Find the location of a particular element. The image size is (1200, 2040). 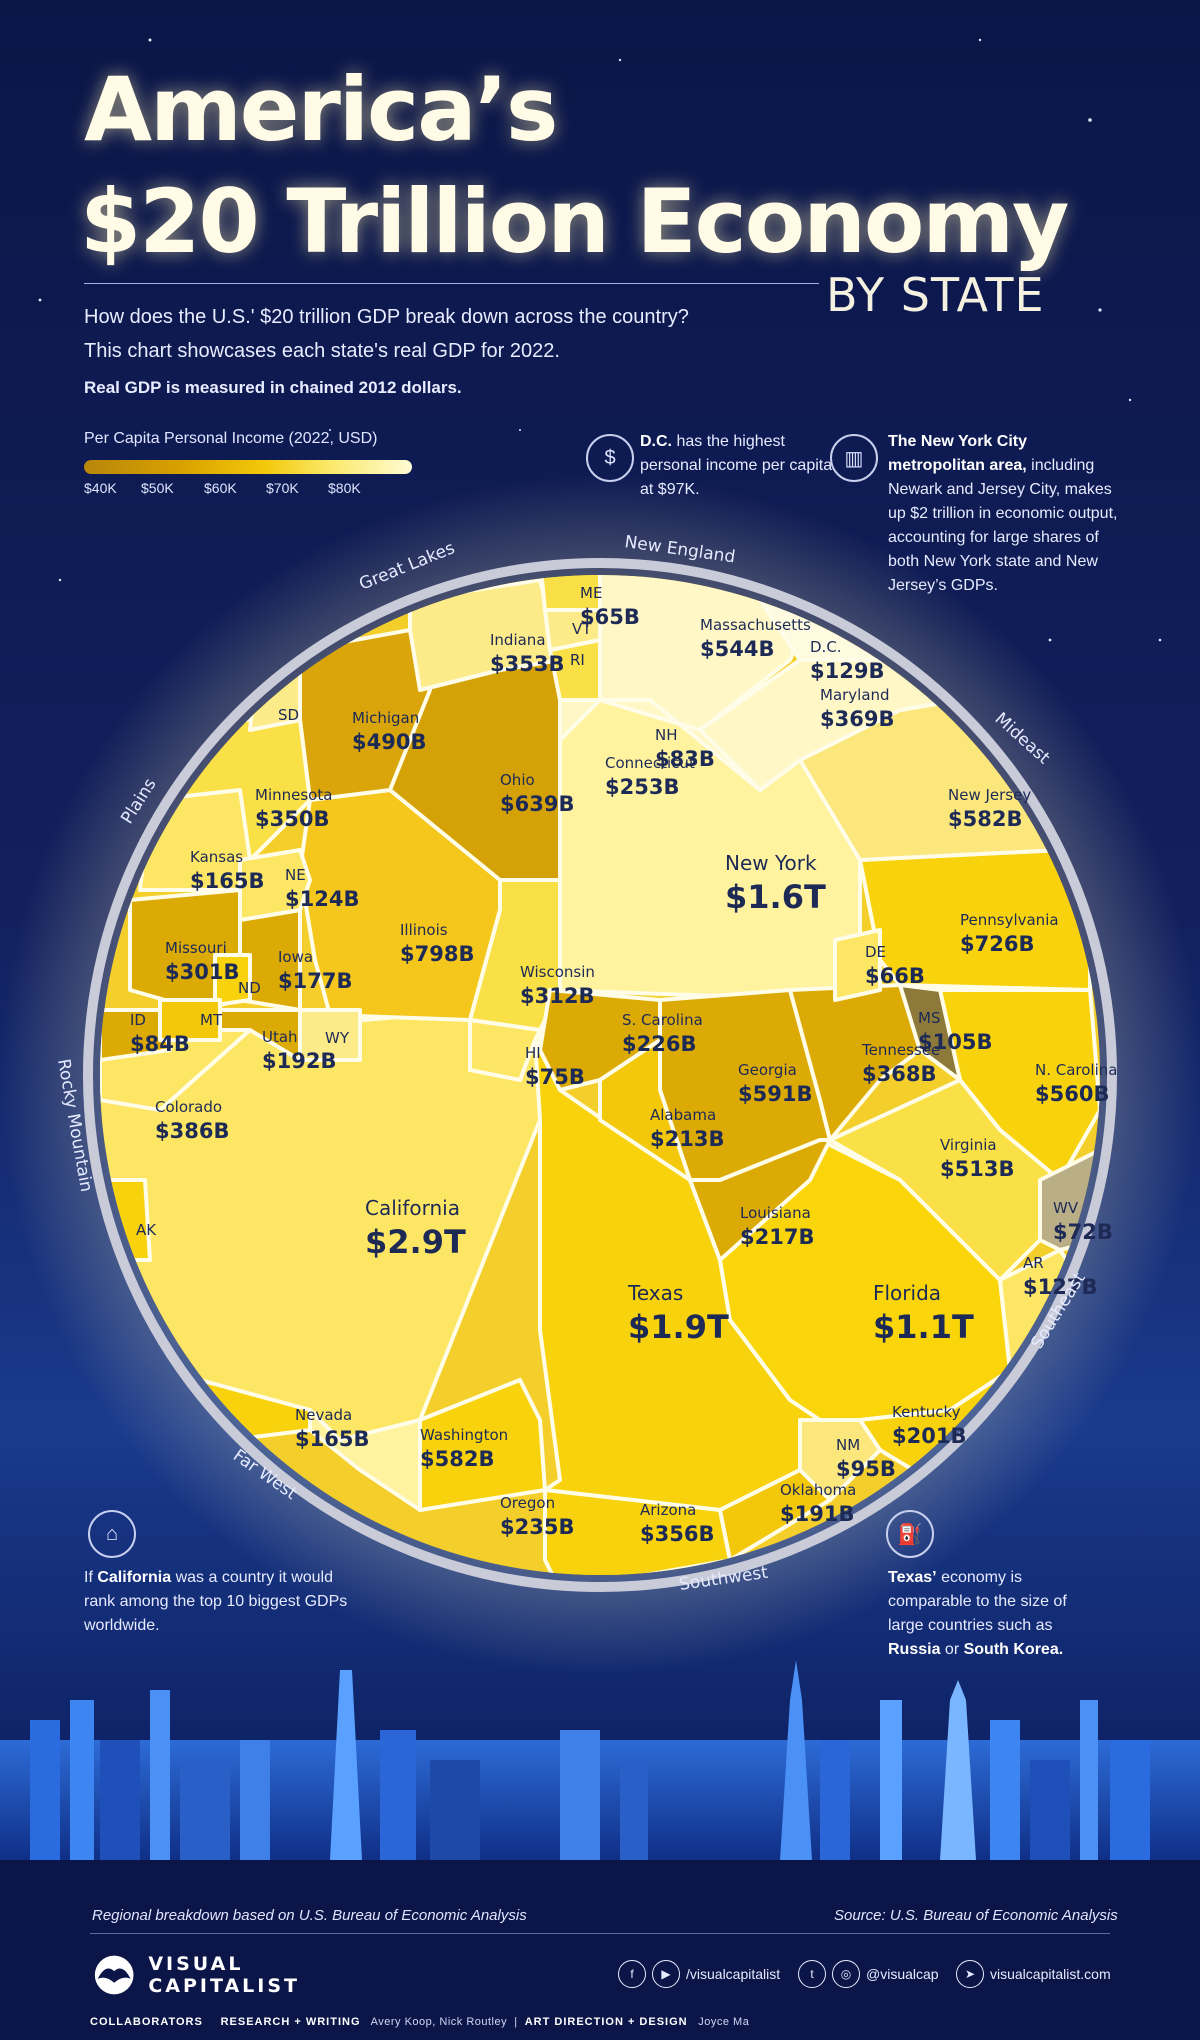

state-label-nm: NM is located at coordinates (848, 1445).